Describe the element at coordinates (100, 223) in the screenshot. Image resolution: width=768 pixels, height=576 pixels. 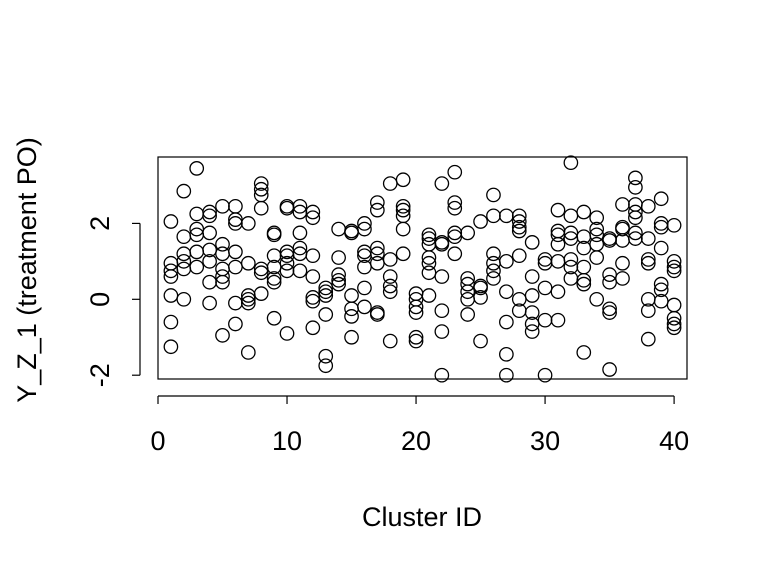
I see `y-tick-label: 2` at that location.